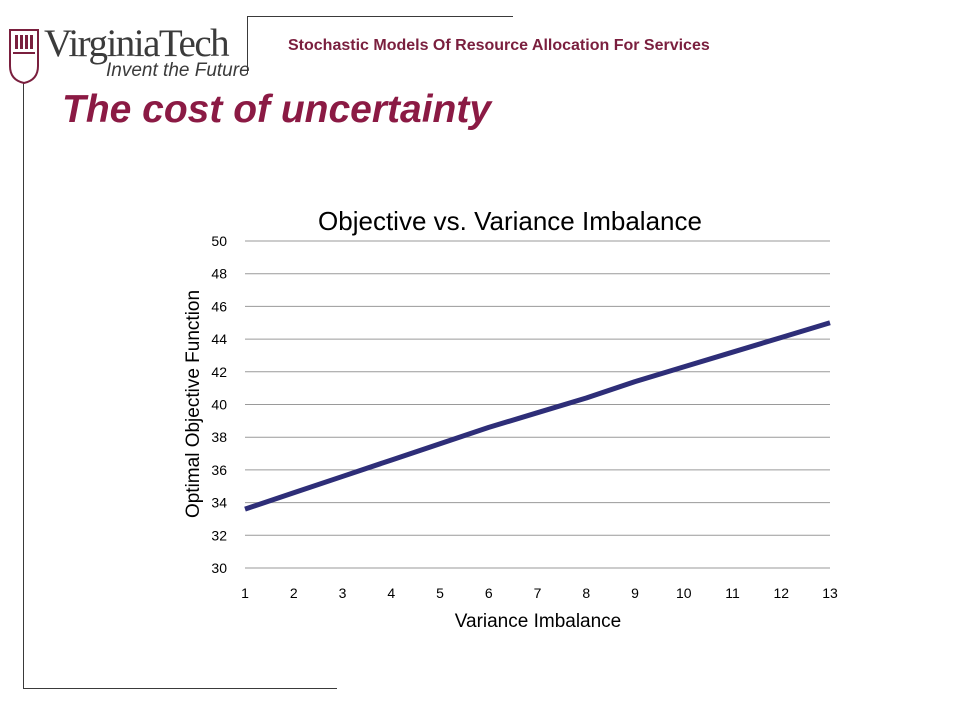  I want to click on virginia-tech-logo: VirginiaTech Invent the Future, so click(128, 53).